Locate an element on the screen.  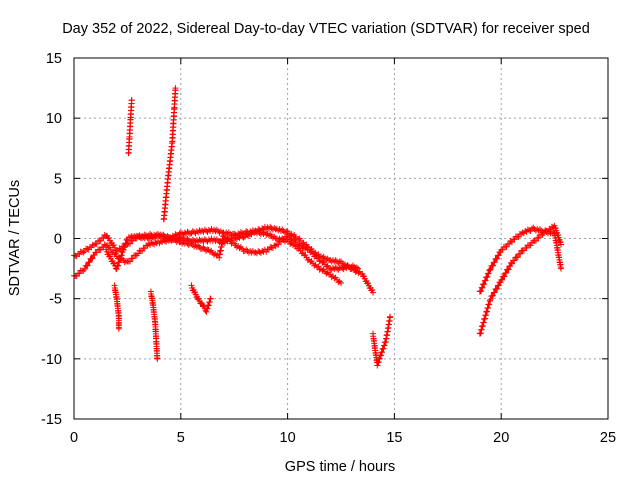
x-tick-label: 25 is located at coordinates (608, 438).